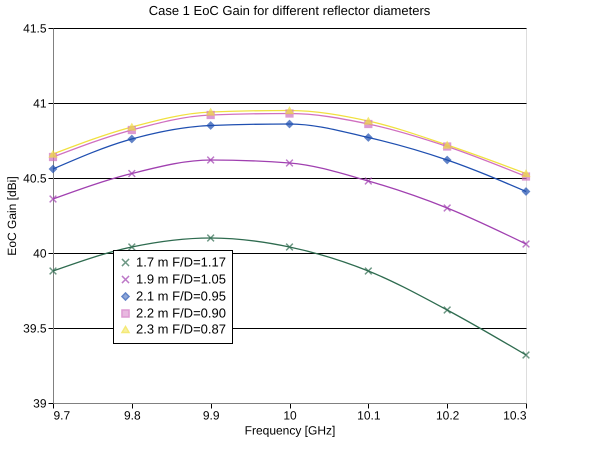 This screenshot has height=476, width=607. I want to click on legend-label: 2.3 m F/D=0.87, so click(181, 329).